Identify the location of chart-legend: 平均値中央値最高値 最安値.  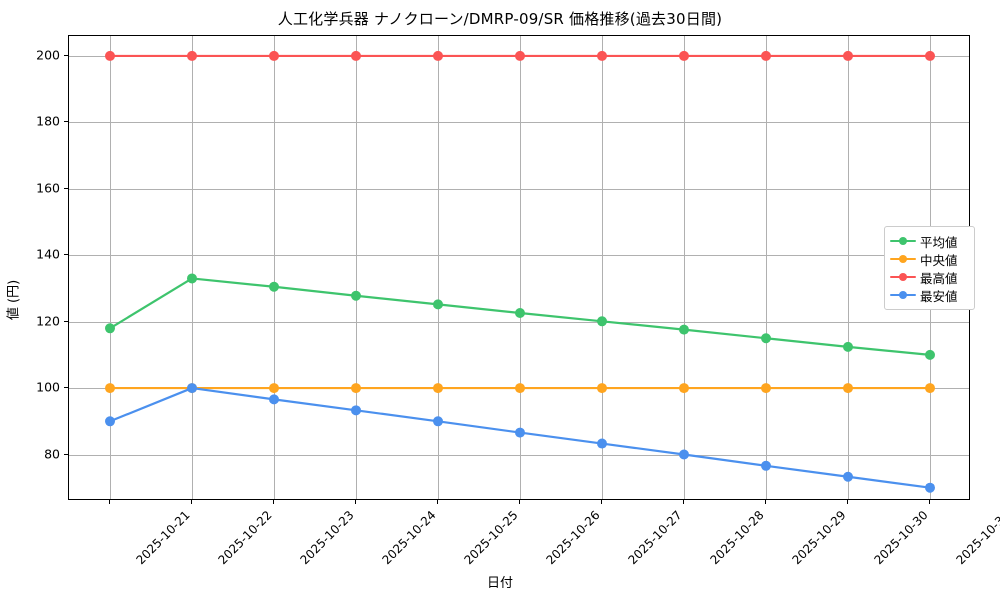
(929, 268).